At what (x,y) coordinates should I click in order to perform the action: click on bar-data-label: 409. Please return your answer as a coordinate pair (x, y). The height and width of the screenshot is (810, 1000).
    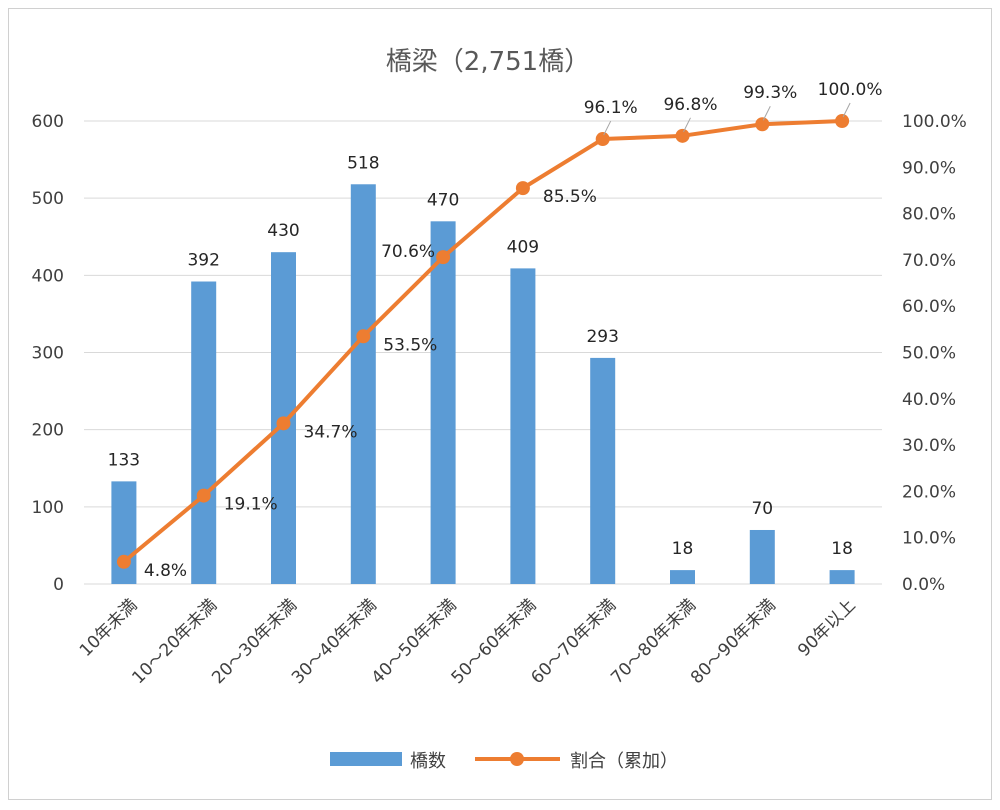
    Looking at the image, I should click on (523, 247).